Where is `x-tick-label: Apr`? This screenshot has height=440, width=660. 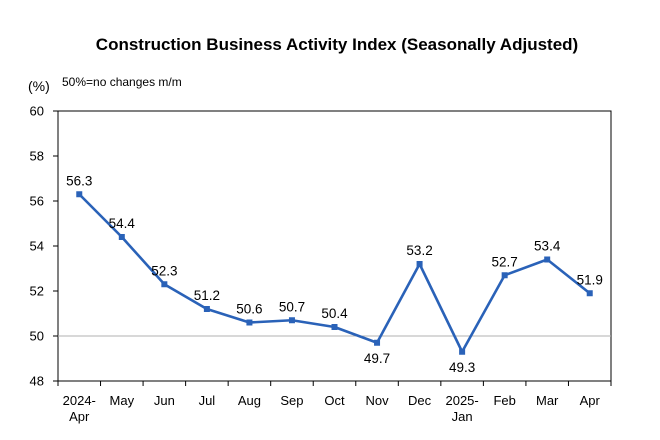
x-tick-label: Apr is located at coordinates (590, 400).